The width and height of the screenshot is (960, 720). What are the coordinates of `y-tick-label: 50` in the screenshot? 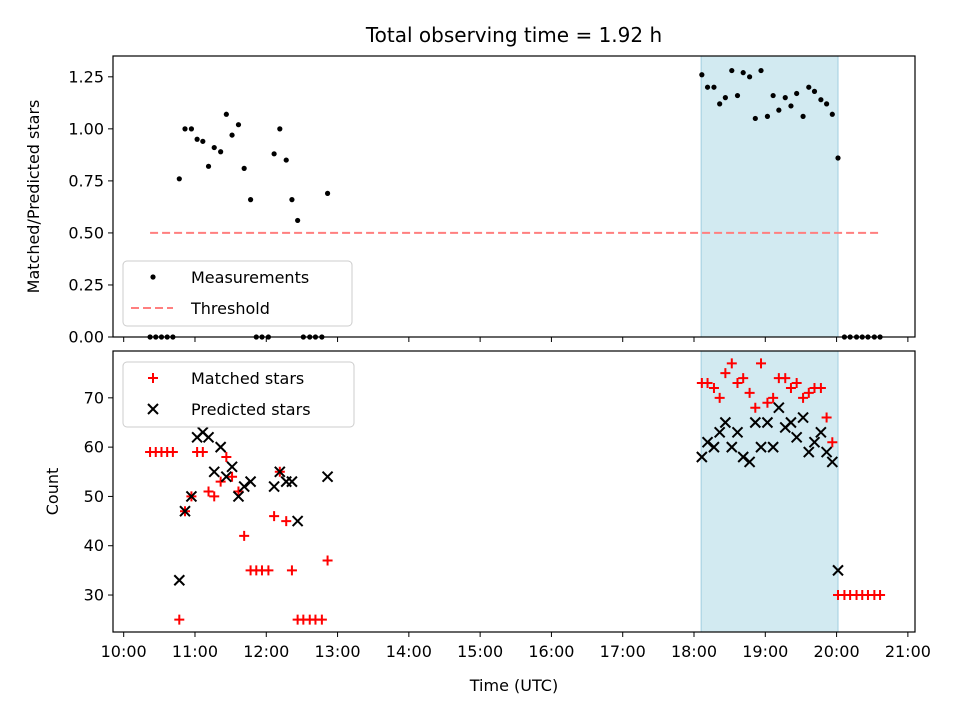 It's located at (94, 496).